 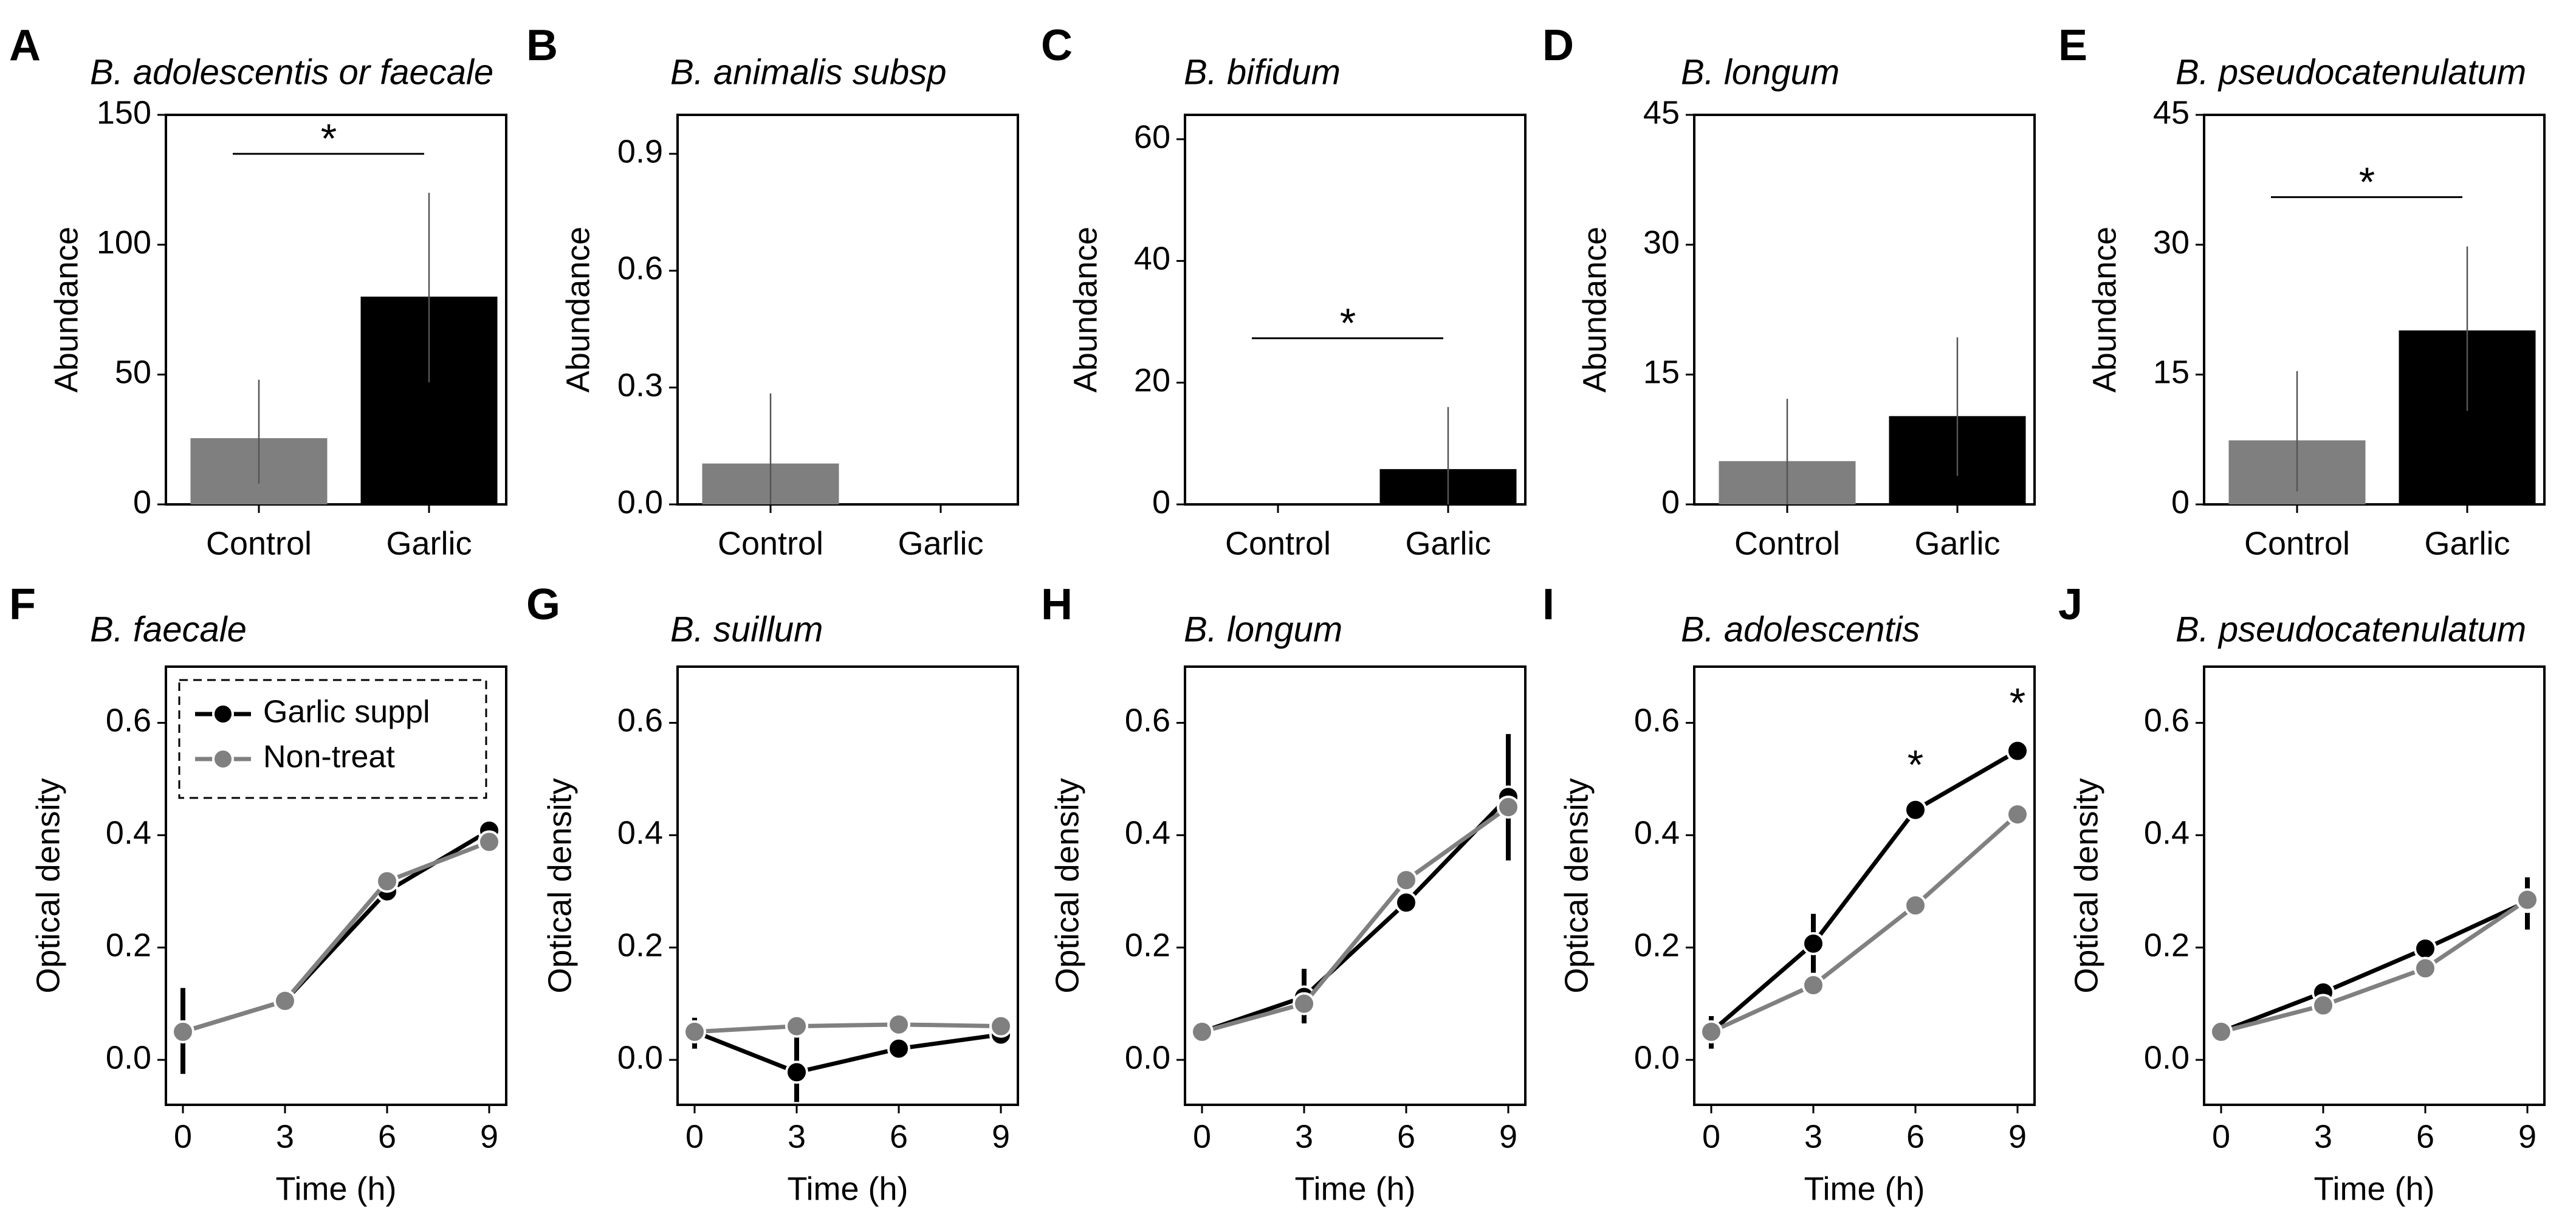 I want to click on legend-frame, so click(x=332, y=739).